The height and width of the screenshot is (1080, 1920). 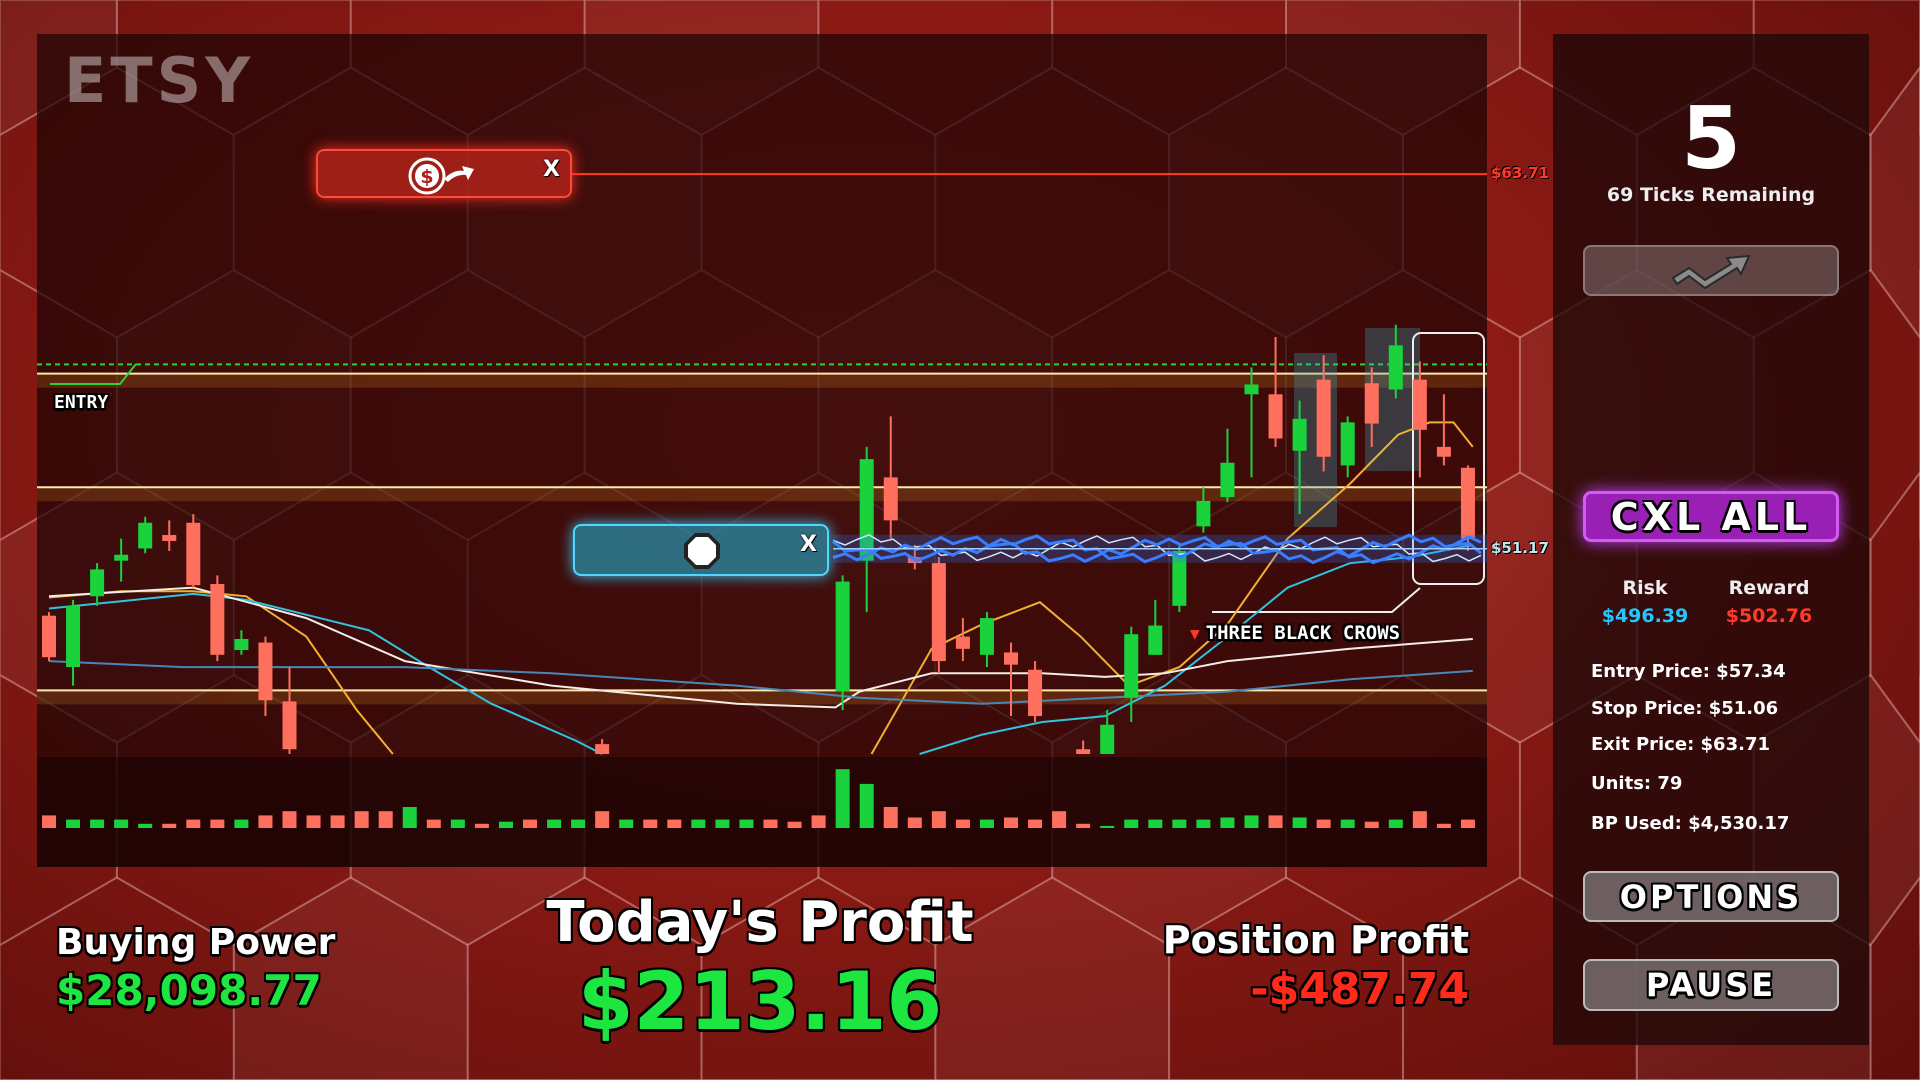 I want to click on reward-label: Reward, so click(x=1769, y=588).